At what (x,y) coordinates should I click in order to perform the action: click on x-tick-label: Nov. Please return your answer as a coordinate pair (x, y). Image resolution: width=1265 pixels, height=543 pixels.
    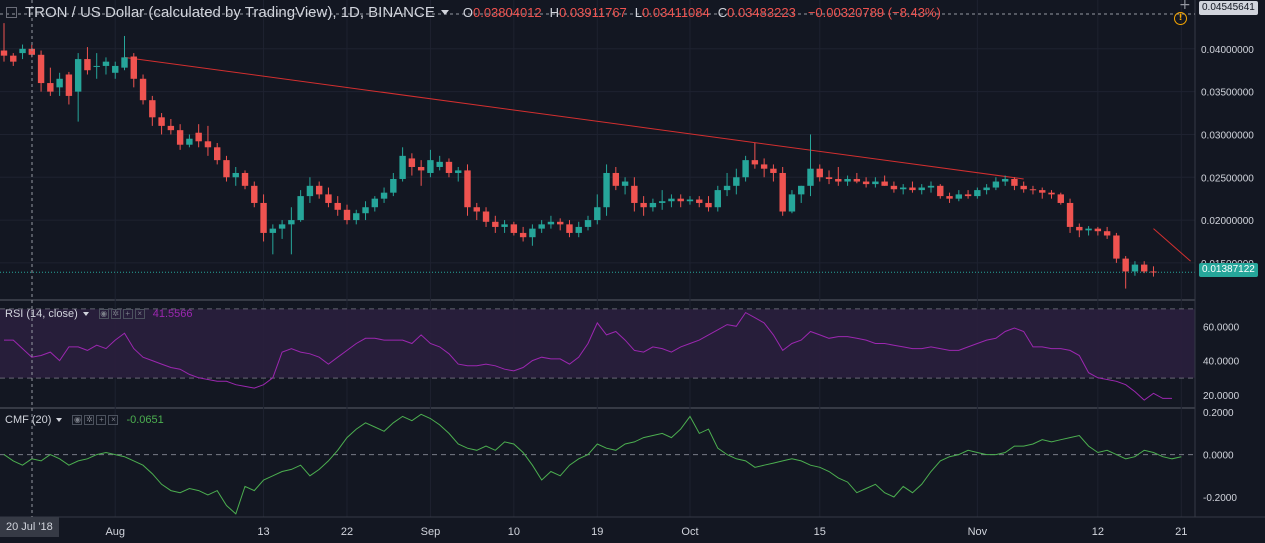
    Looking at the image, I should click on (978, 532).